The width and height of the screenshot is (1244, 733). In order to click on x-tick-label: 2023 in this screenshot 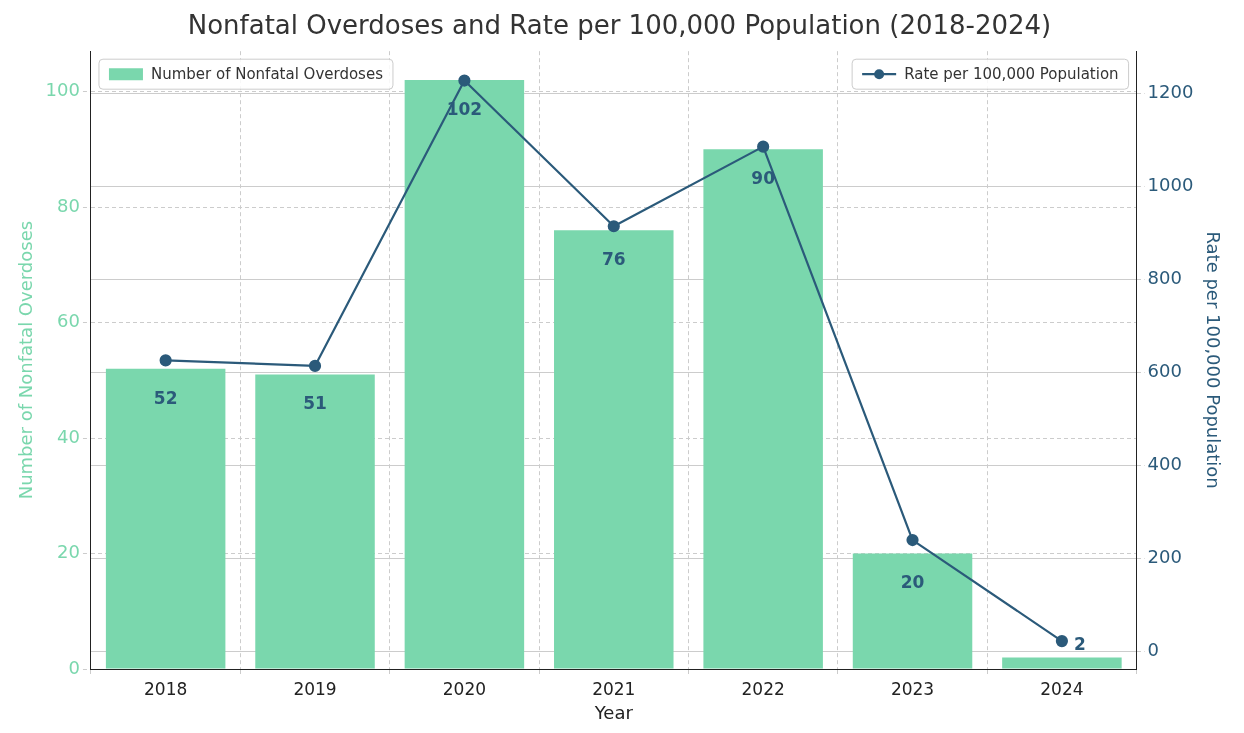, I will do `click(912, 688)`.